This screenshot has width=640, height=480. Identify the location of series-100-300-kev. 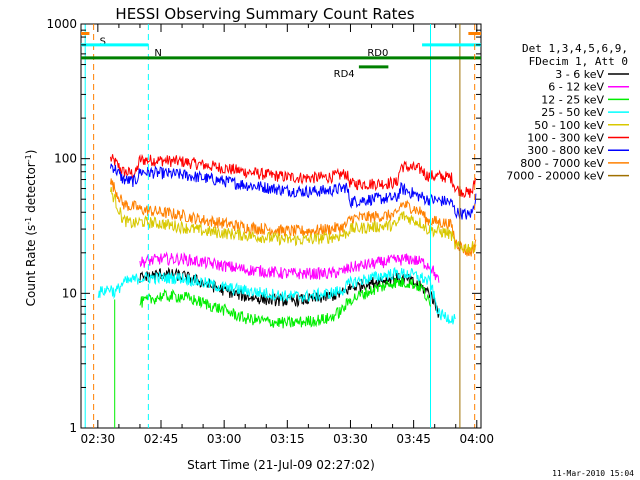
(293, 175).